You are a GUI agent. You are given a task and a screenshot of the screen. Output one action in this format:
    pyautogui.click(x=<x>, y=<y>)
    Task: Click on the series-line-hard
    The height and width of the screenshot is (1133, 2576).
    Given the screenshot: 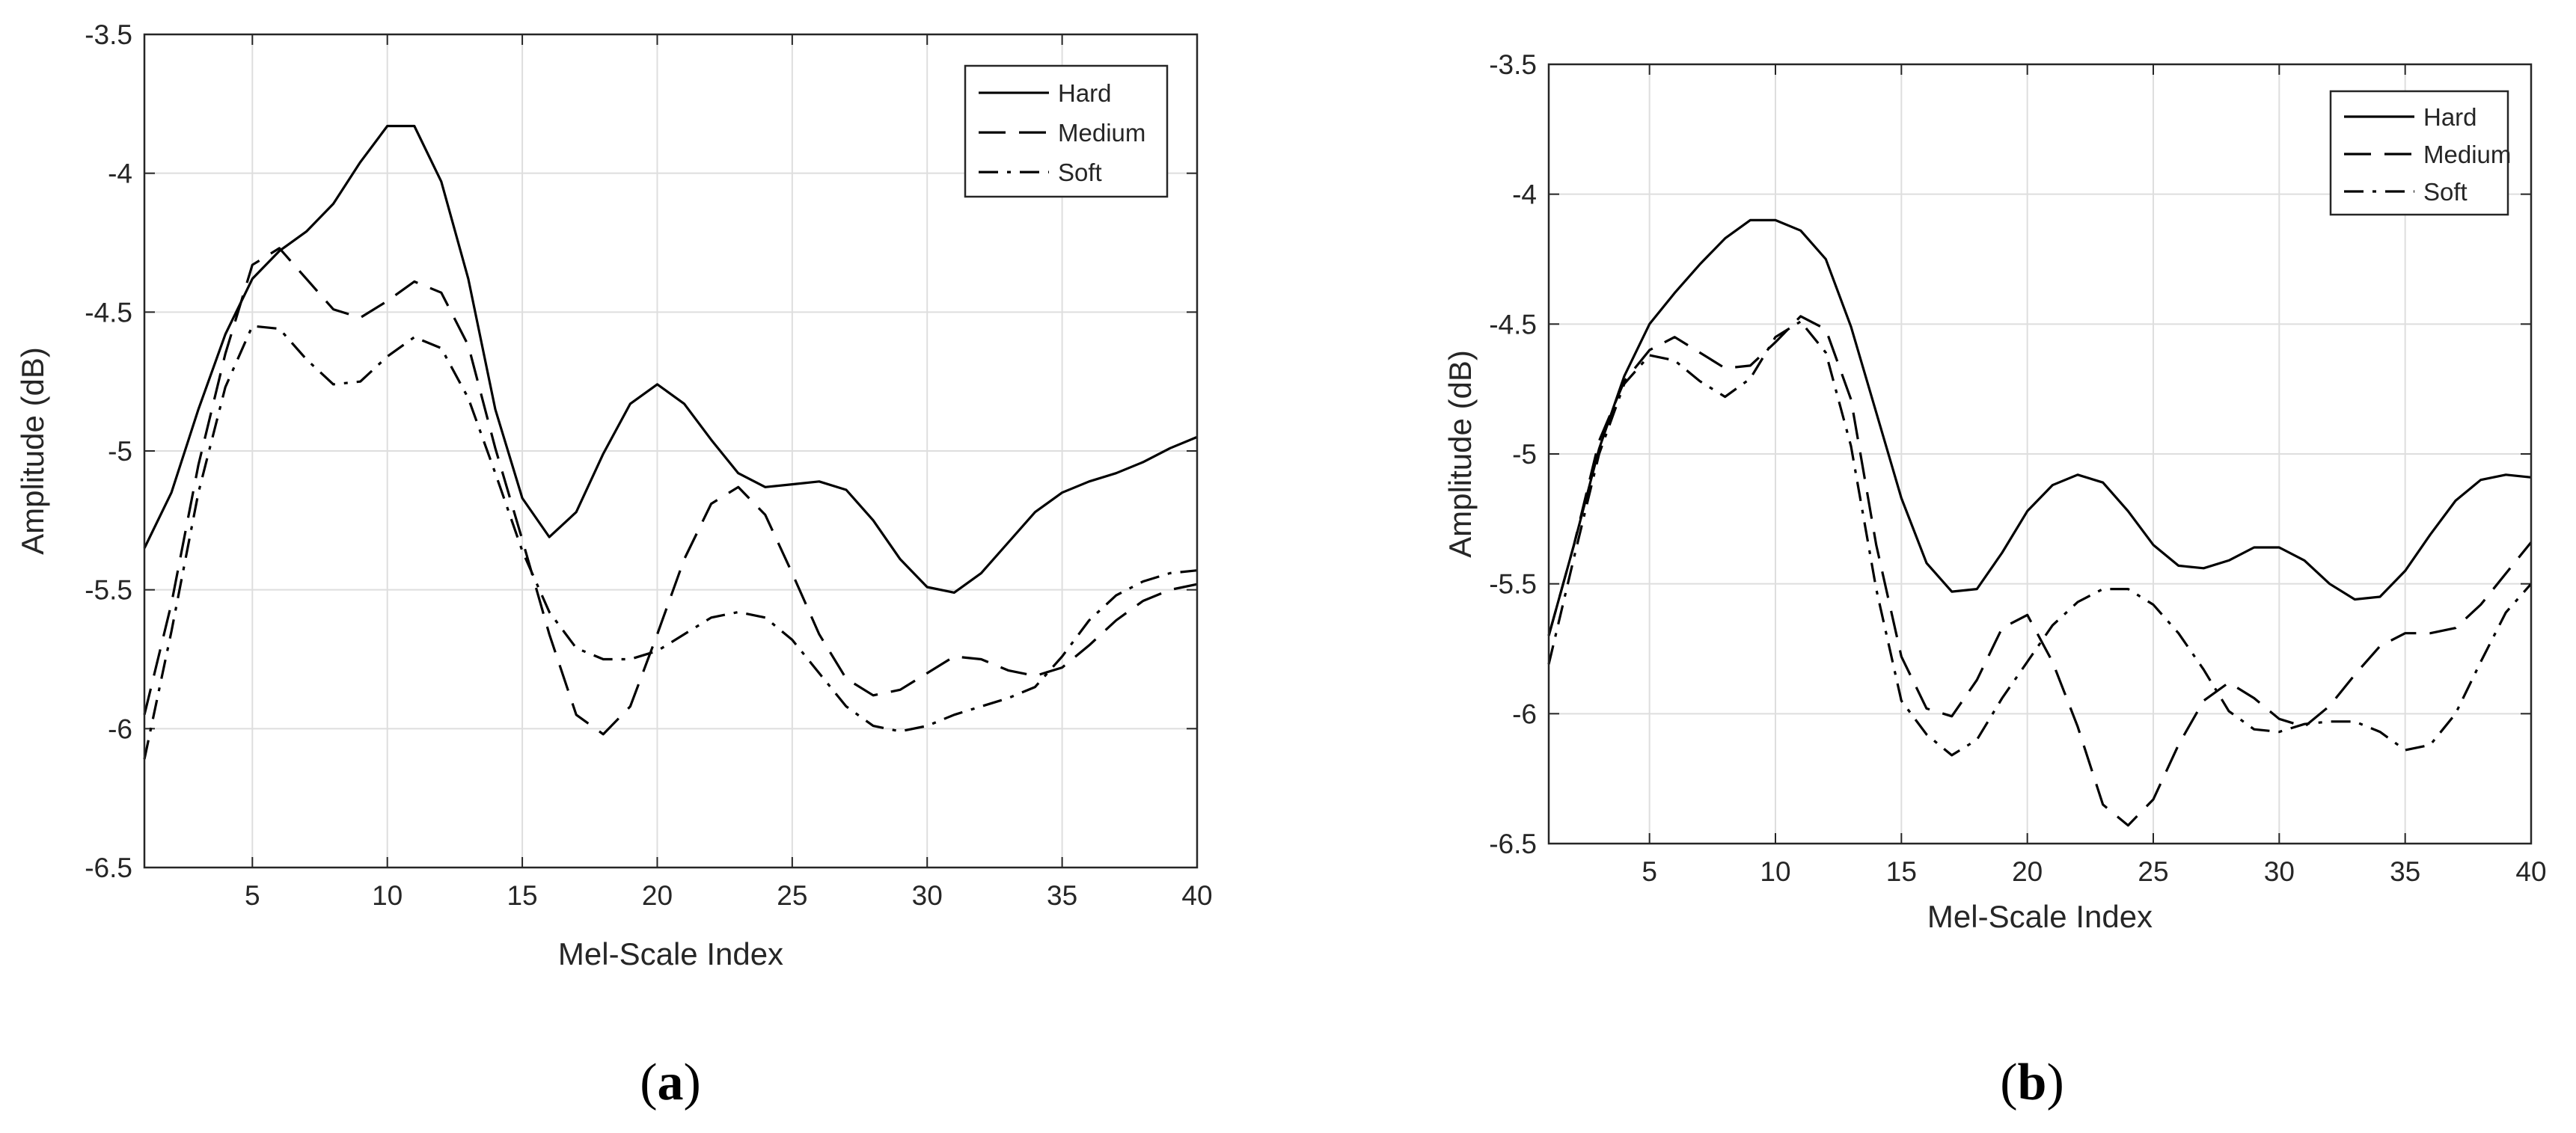 What is the action you would take?
    pyautogui.click(x=2040, y=427)
    